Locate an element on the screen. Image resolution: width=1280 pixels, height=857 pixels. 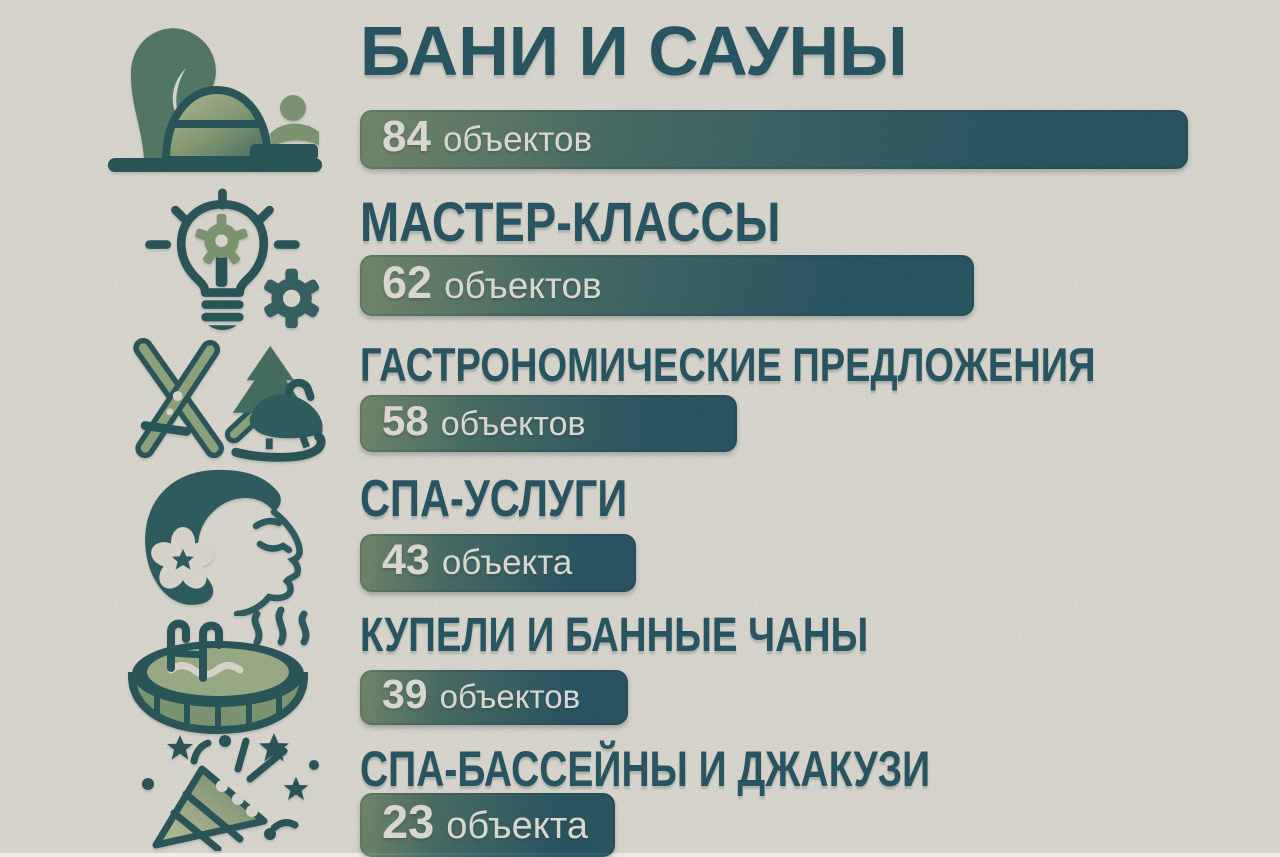
count-value: 58 is located at coordinates (405, 420).